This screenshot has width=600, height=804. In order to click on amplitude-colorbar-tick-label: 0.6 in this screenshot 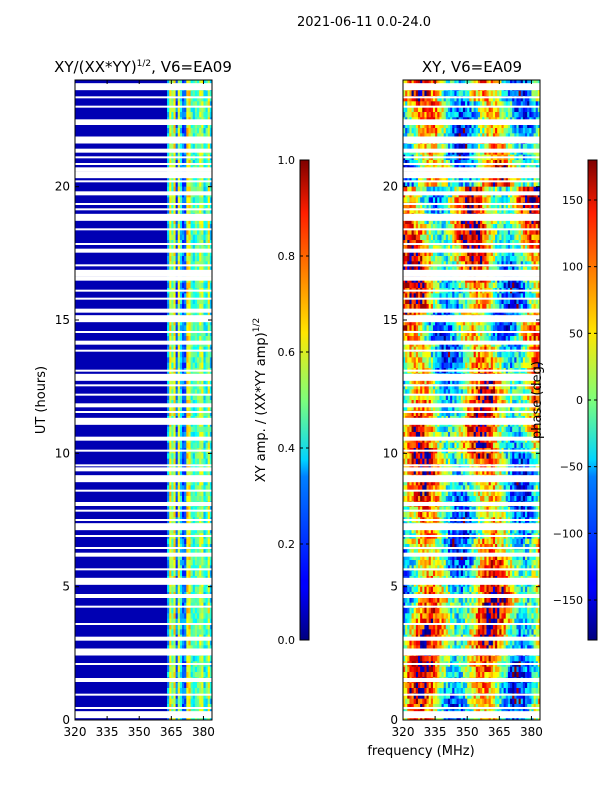, I will do `click(287, 352)`.